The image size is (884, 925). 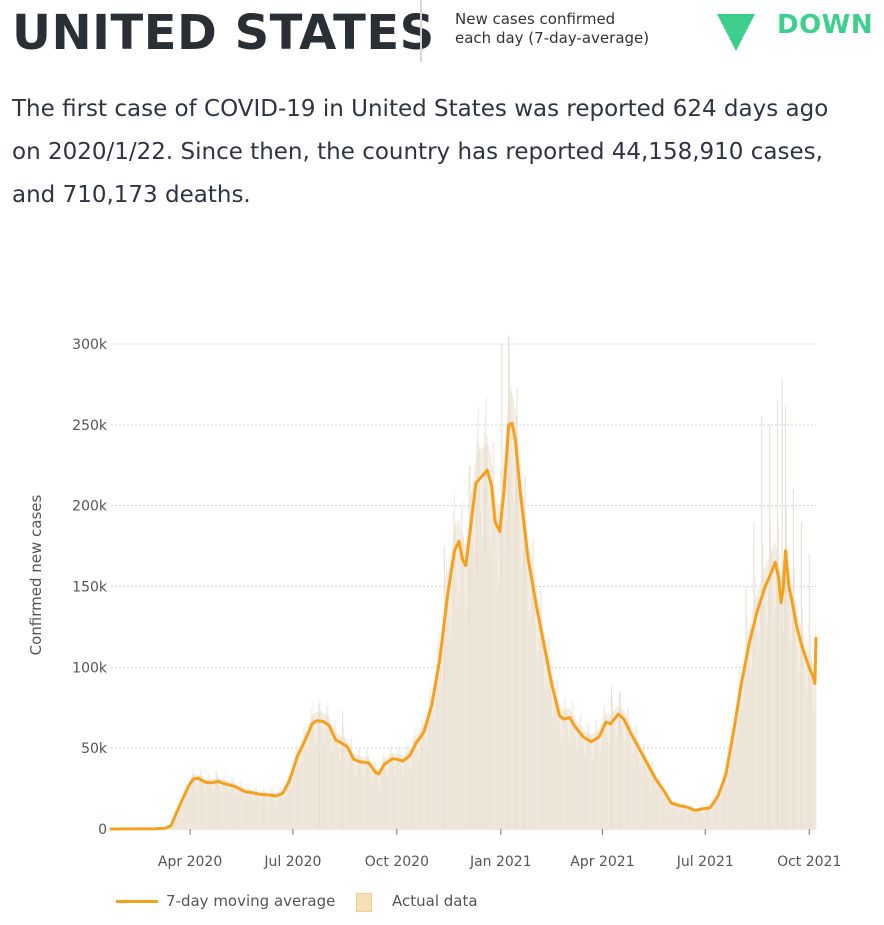 What do you see at coordinates (90, 507) in the screenshot?
I see `y-tick-label: 200k` at bounding box center [90, 507].